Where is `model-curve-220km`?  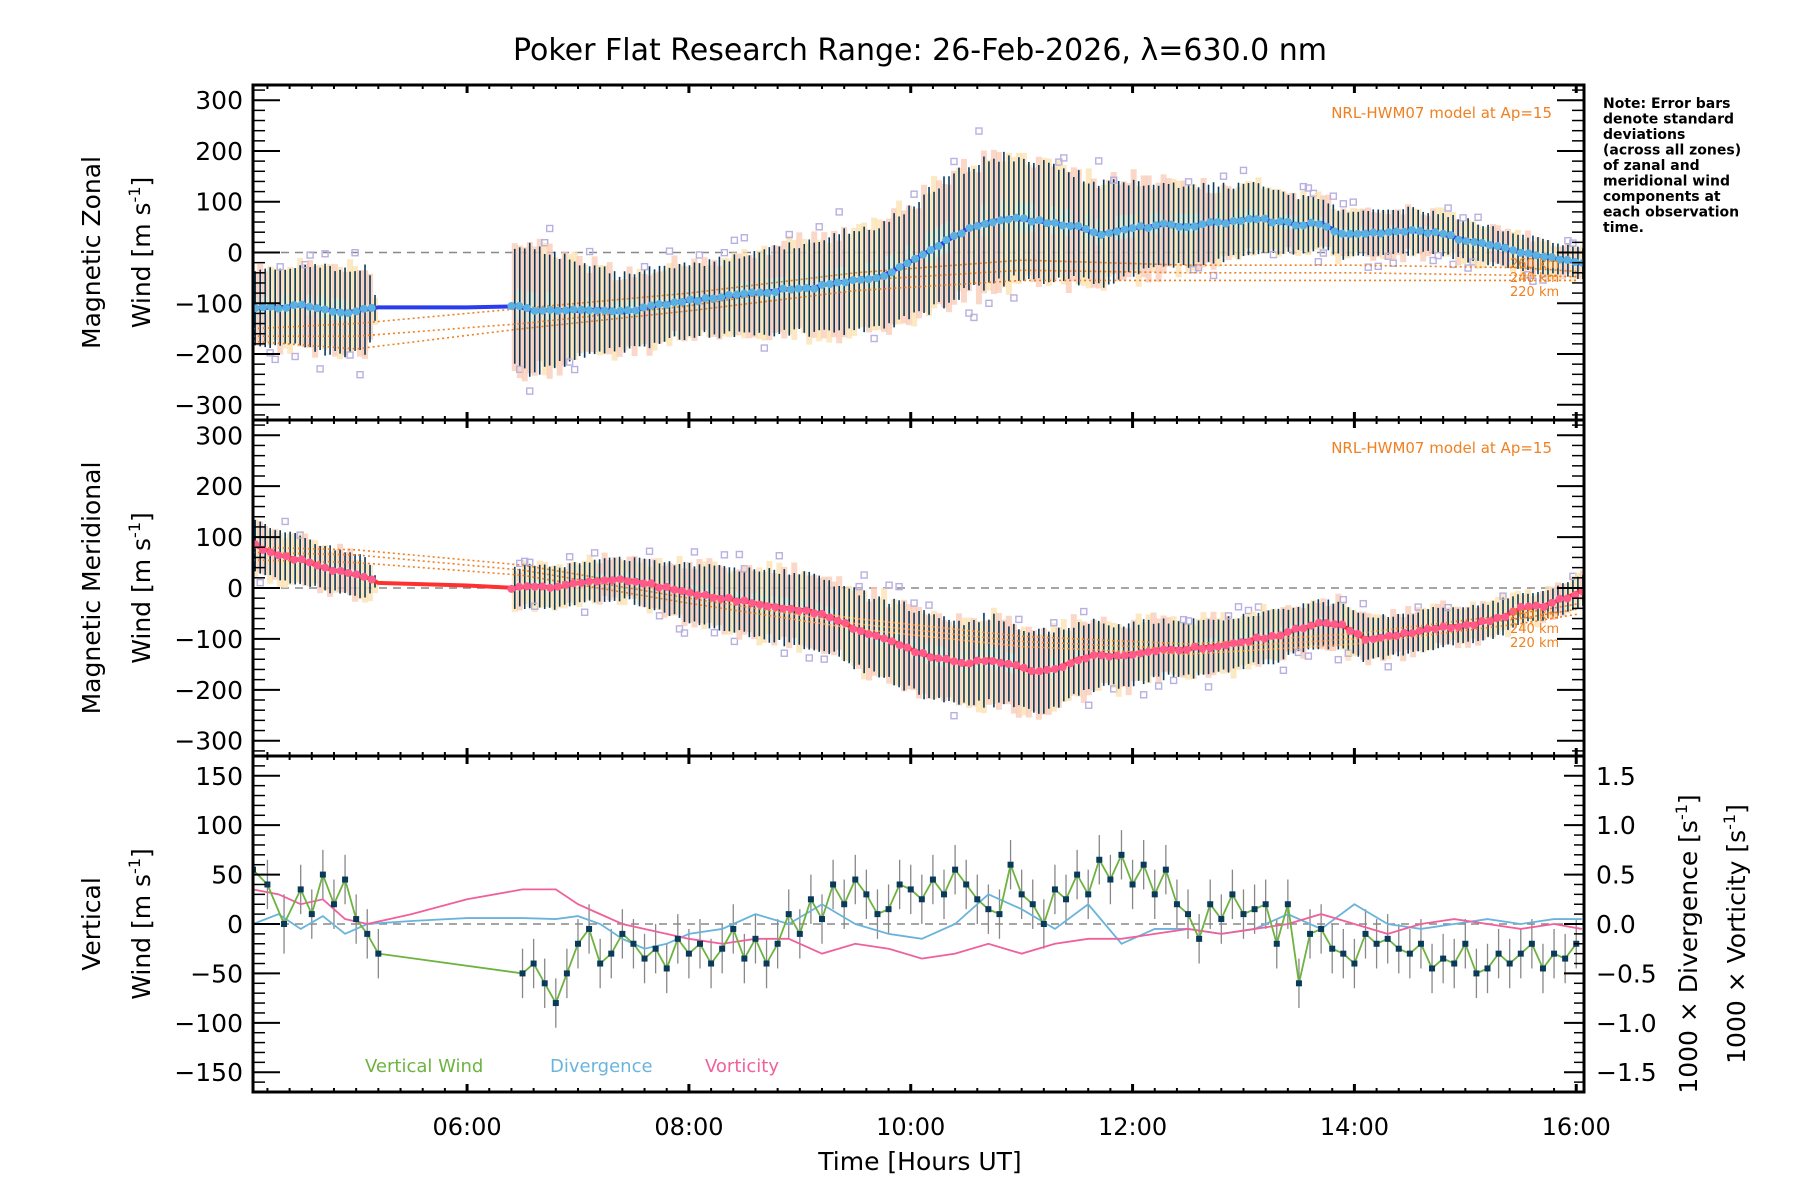 model-curve-220km is located at coordinates (916, 314).